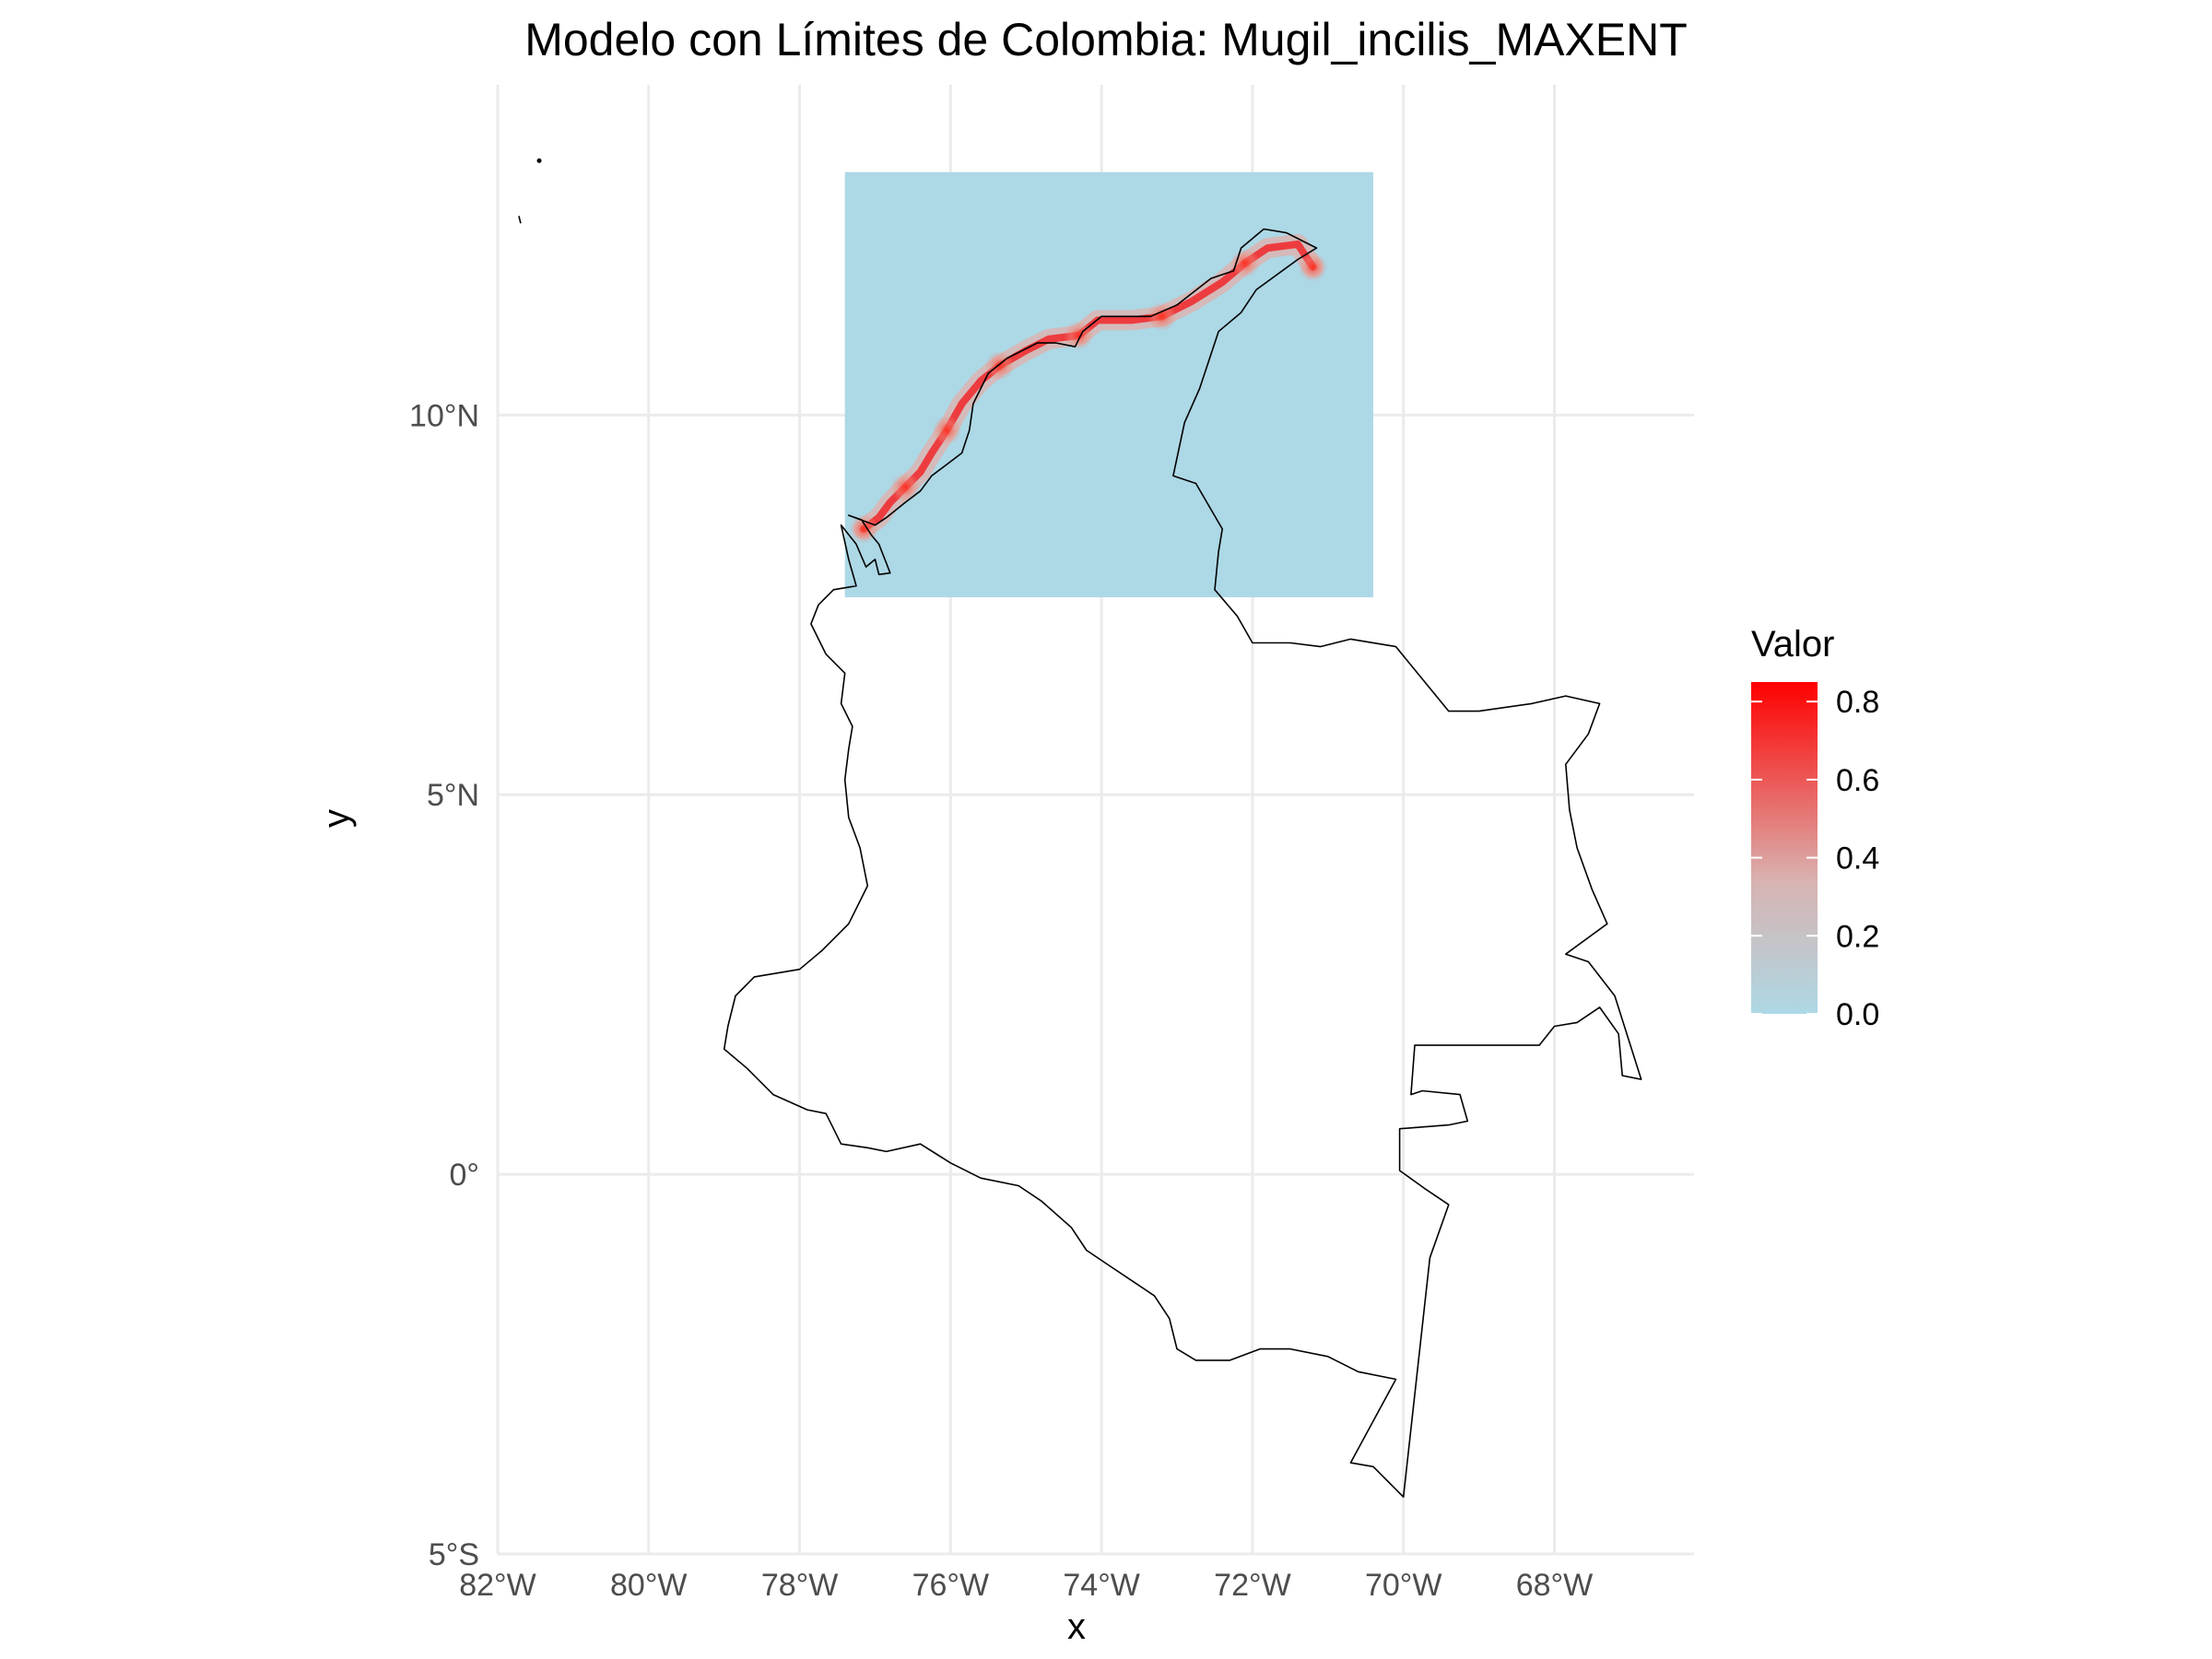 The width and height of the screenshot is (2212, 1659). Describe the element at coordinates (1857, 936) in the screenshot. I see `legend-tick-label: 0.2` at that location.